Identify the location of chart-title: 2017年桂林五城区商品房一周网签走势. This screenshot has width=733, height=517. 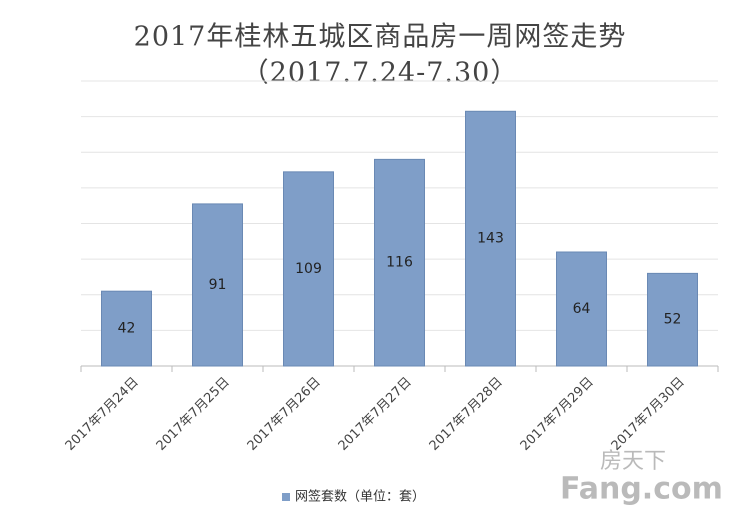
(380, 37).